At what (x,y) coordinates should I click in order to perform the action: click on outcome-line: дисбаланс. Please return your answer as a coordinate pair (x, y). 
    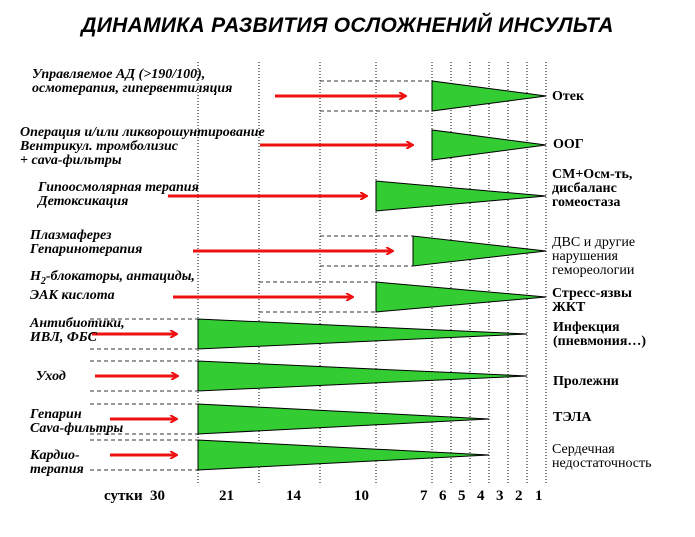
    Looking at the image, I should click on (584, 188).